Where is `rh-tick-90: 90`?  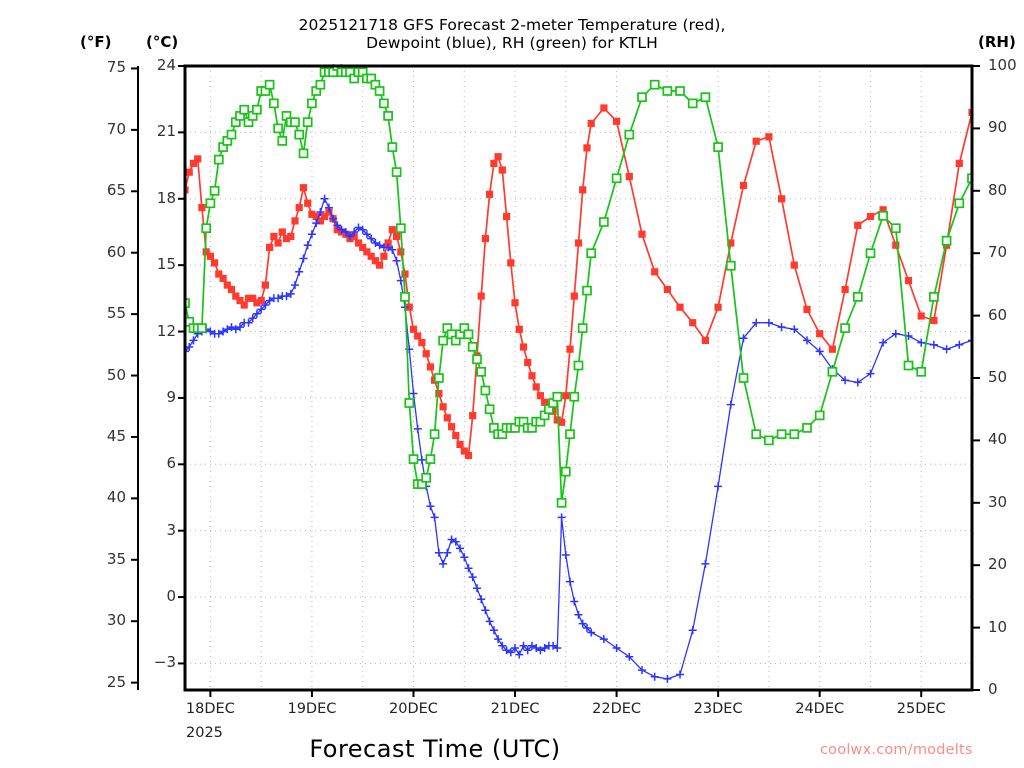 rh-tick-90: 90 is located at coordinates (998, 127).